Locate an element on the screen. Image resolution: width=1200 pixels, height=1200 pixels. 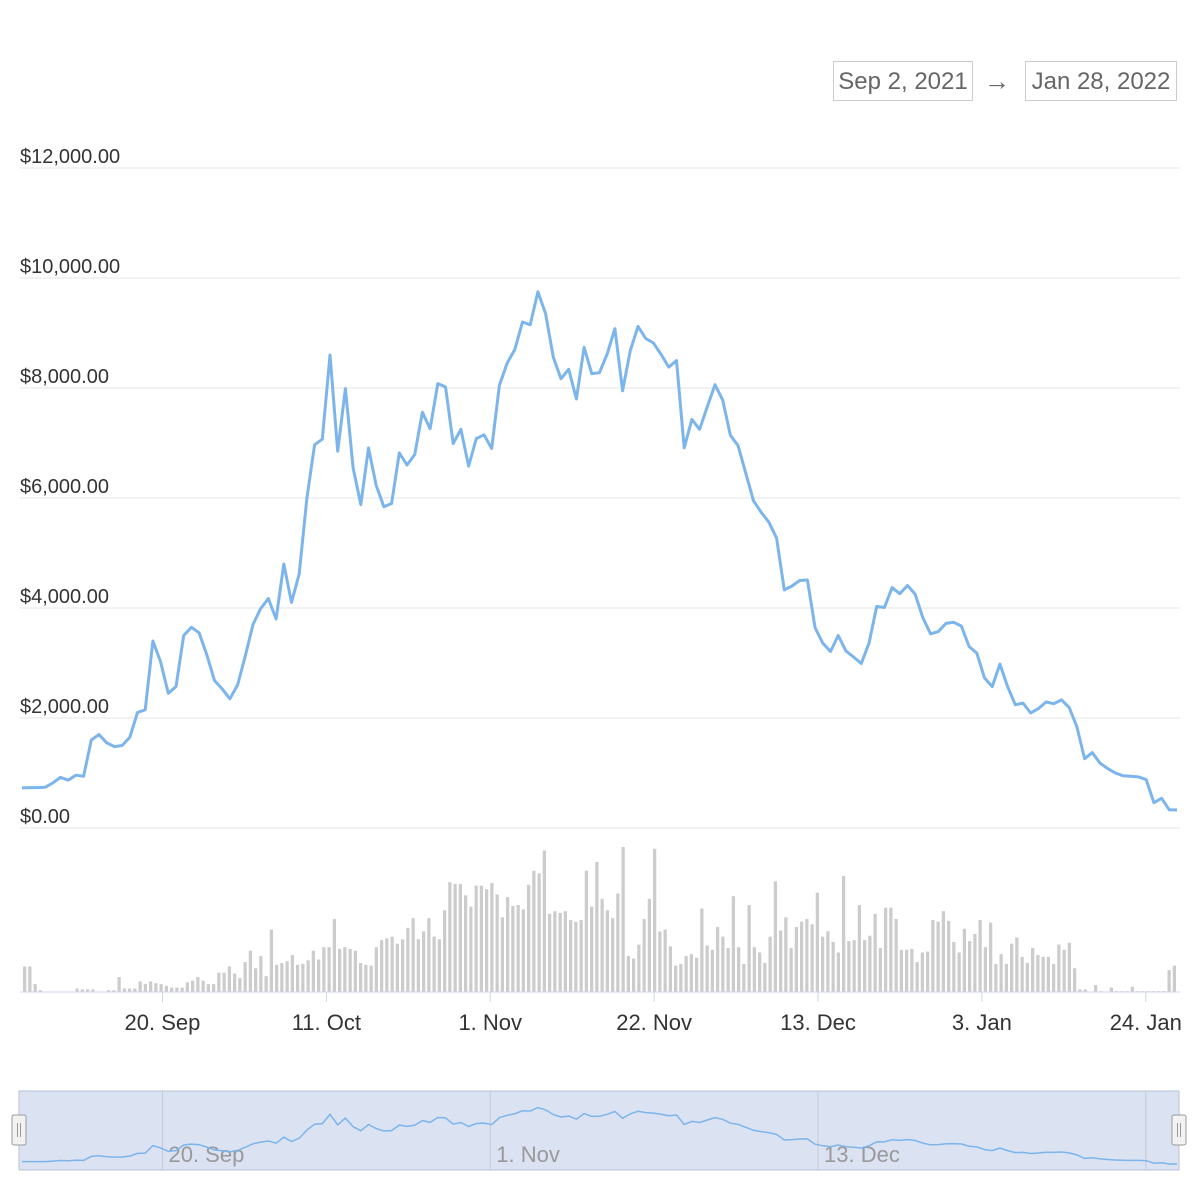
volume-bars is located at coordinates (599, 919).